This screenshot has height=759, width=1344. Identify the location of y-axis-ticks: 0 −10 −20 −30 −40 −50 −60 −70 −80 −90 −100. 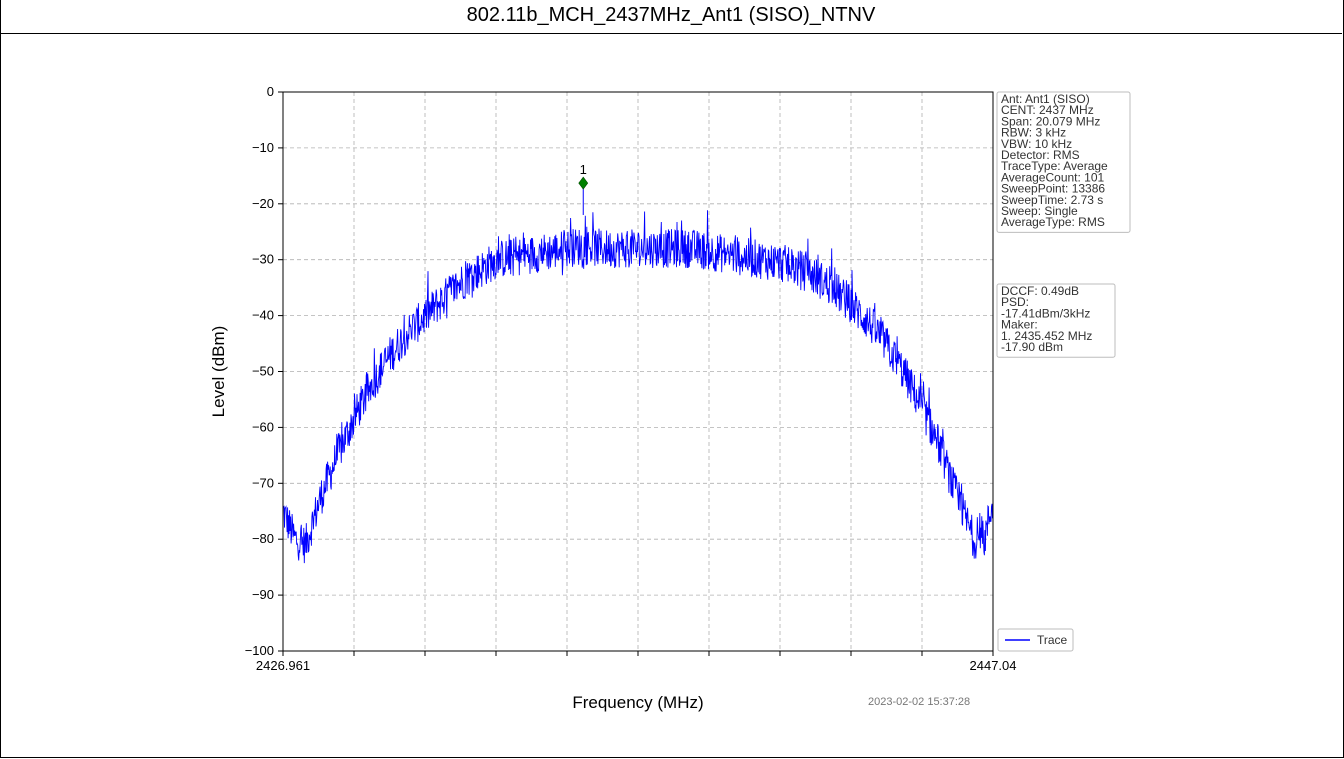
(264, 371).